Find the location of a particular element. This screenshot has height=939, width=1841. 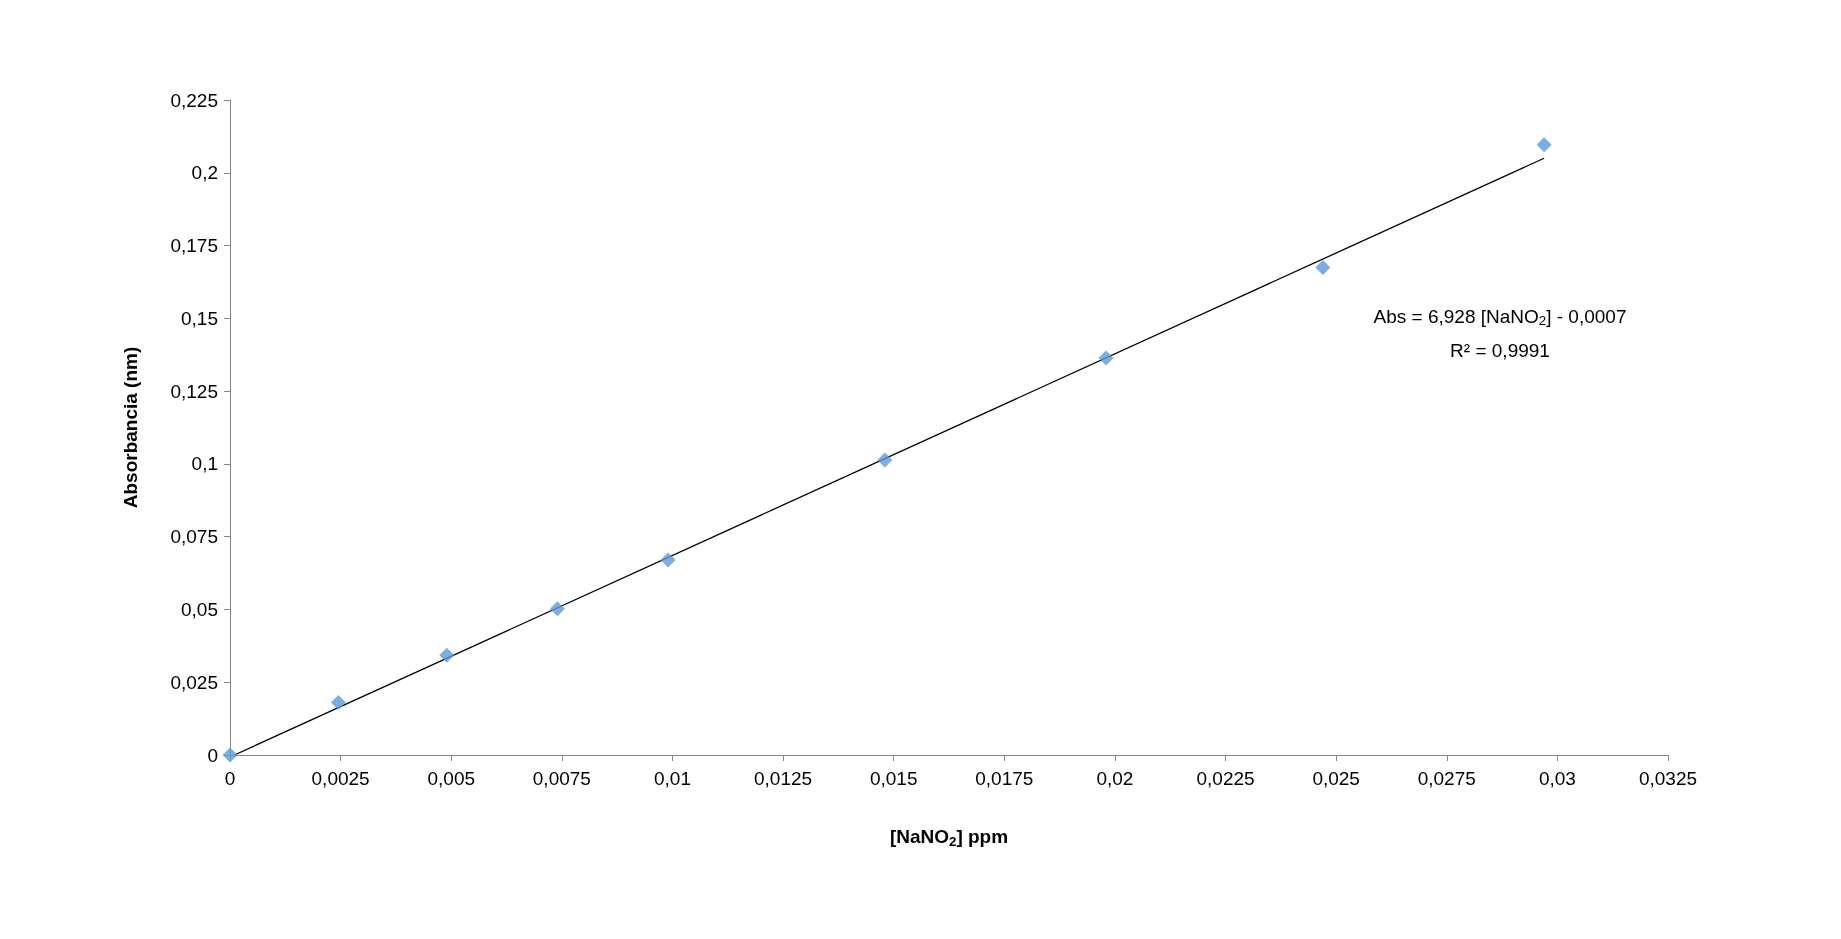

x-tick-label: 0,01 is located at coordinates (672, 778).